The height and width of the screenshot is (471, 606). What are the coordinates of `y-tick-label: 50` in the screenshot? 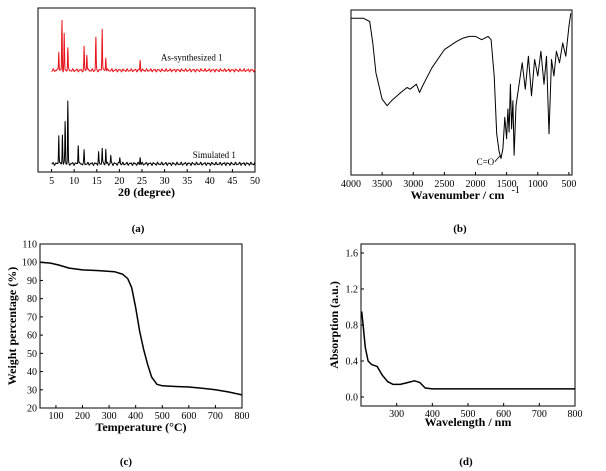 It's located at (32, 354).